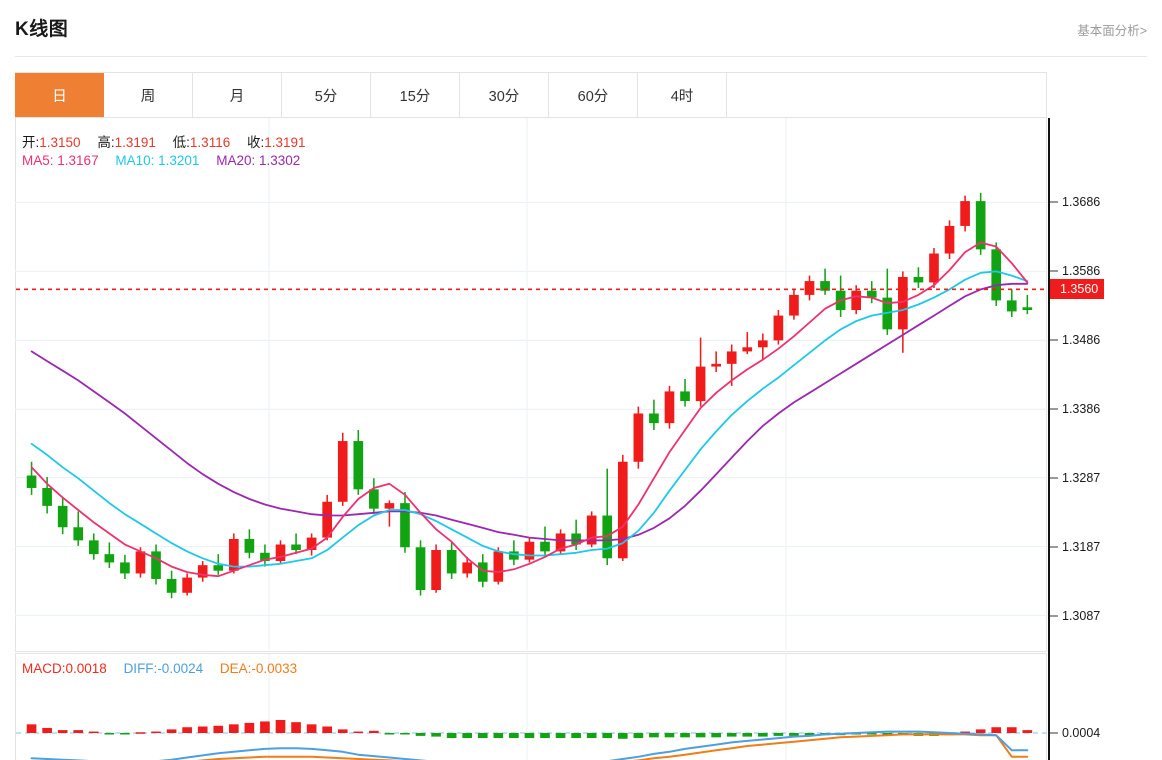 This screenshot has height=760, width=1162. I want to click on price-tick-label: 1.3586, so click(1081, 271).